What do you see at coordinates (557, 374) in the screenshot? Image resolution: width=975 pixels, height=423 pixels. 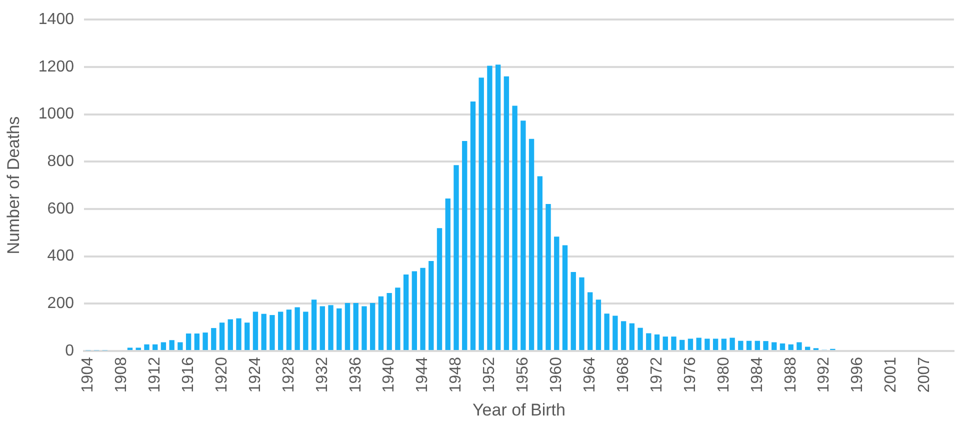 I see `x-tick-label: 1960` at bounding box center [557, 374].